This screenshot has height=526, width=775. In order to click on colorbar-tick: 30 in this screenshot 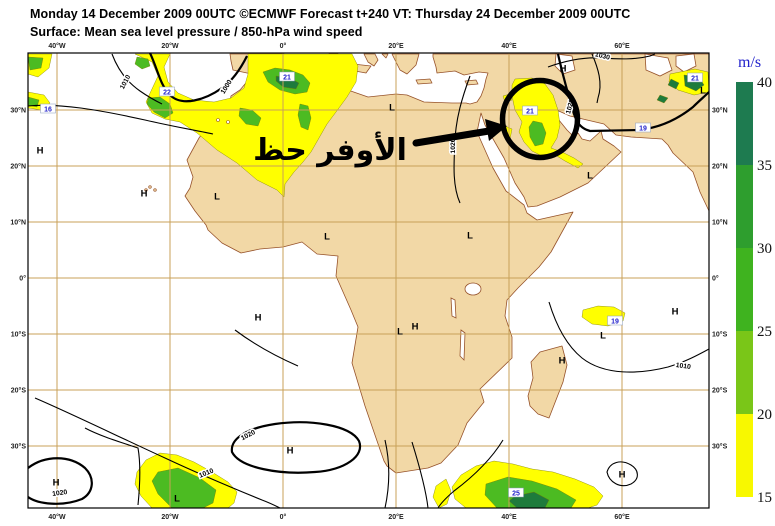, I will do `click(764, 249)`.